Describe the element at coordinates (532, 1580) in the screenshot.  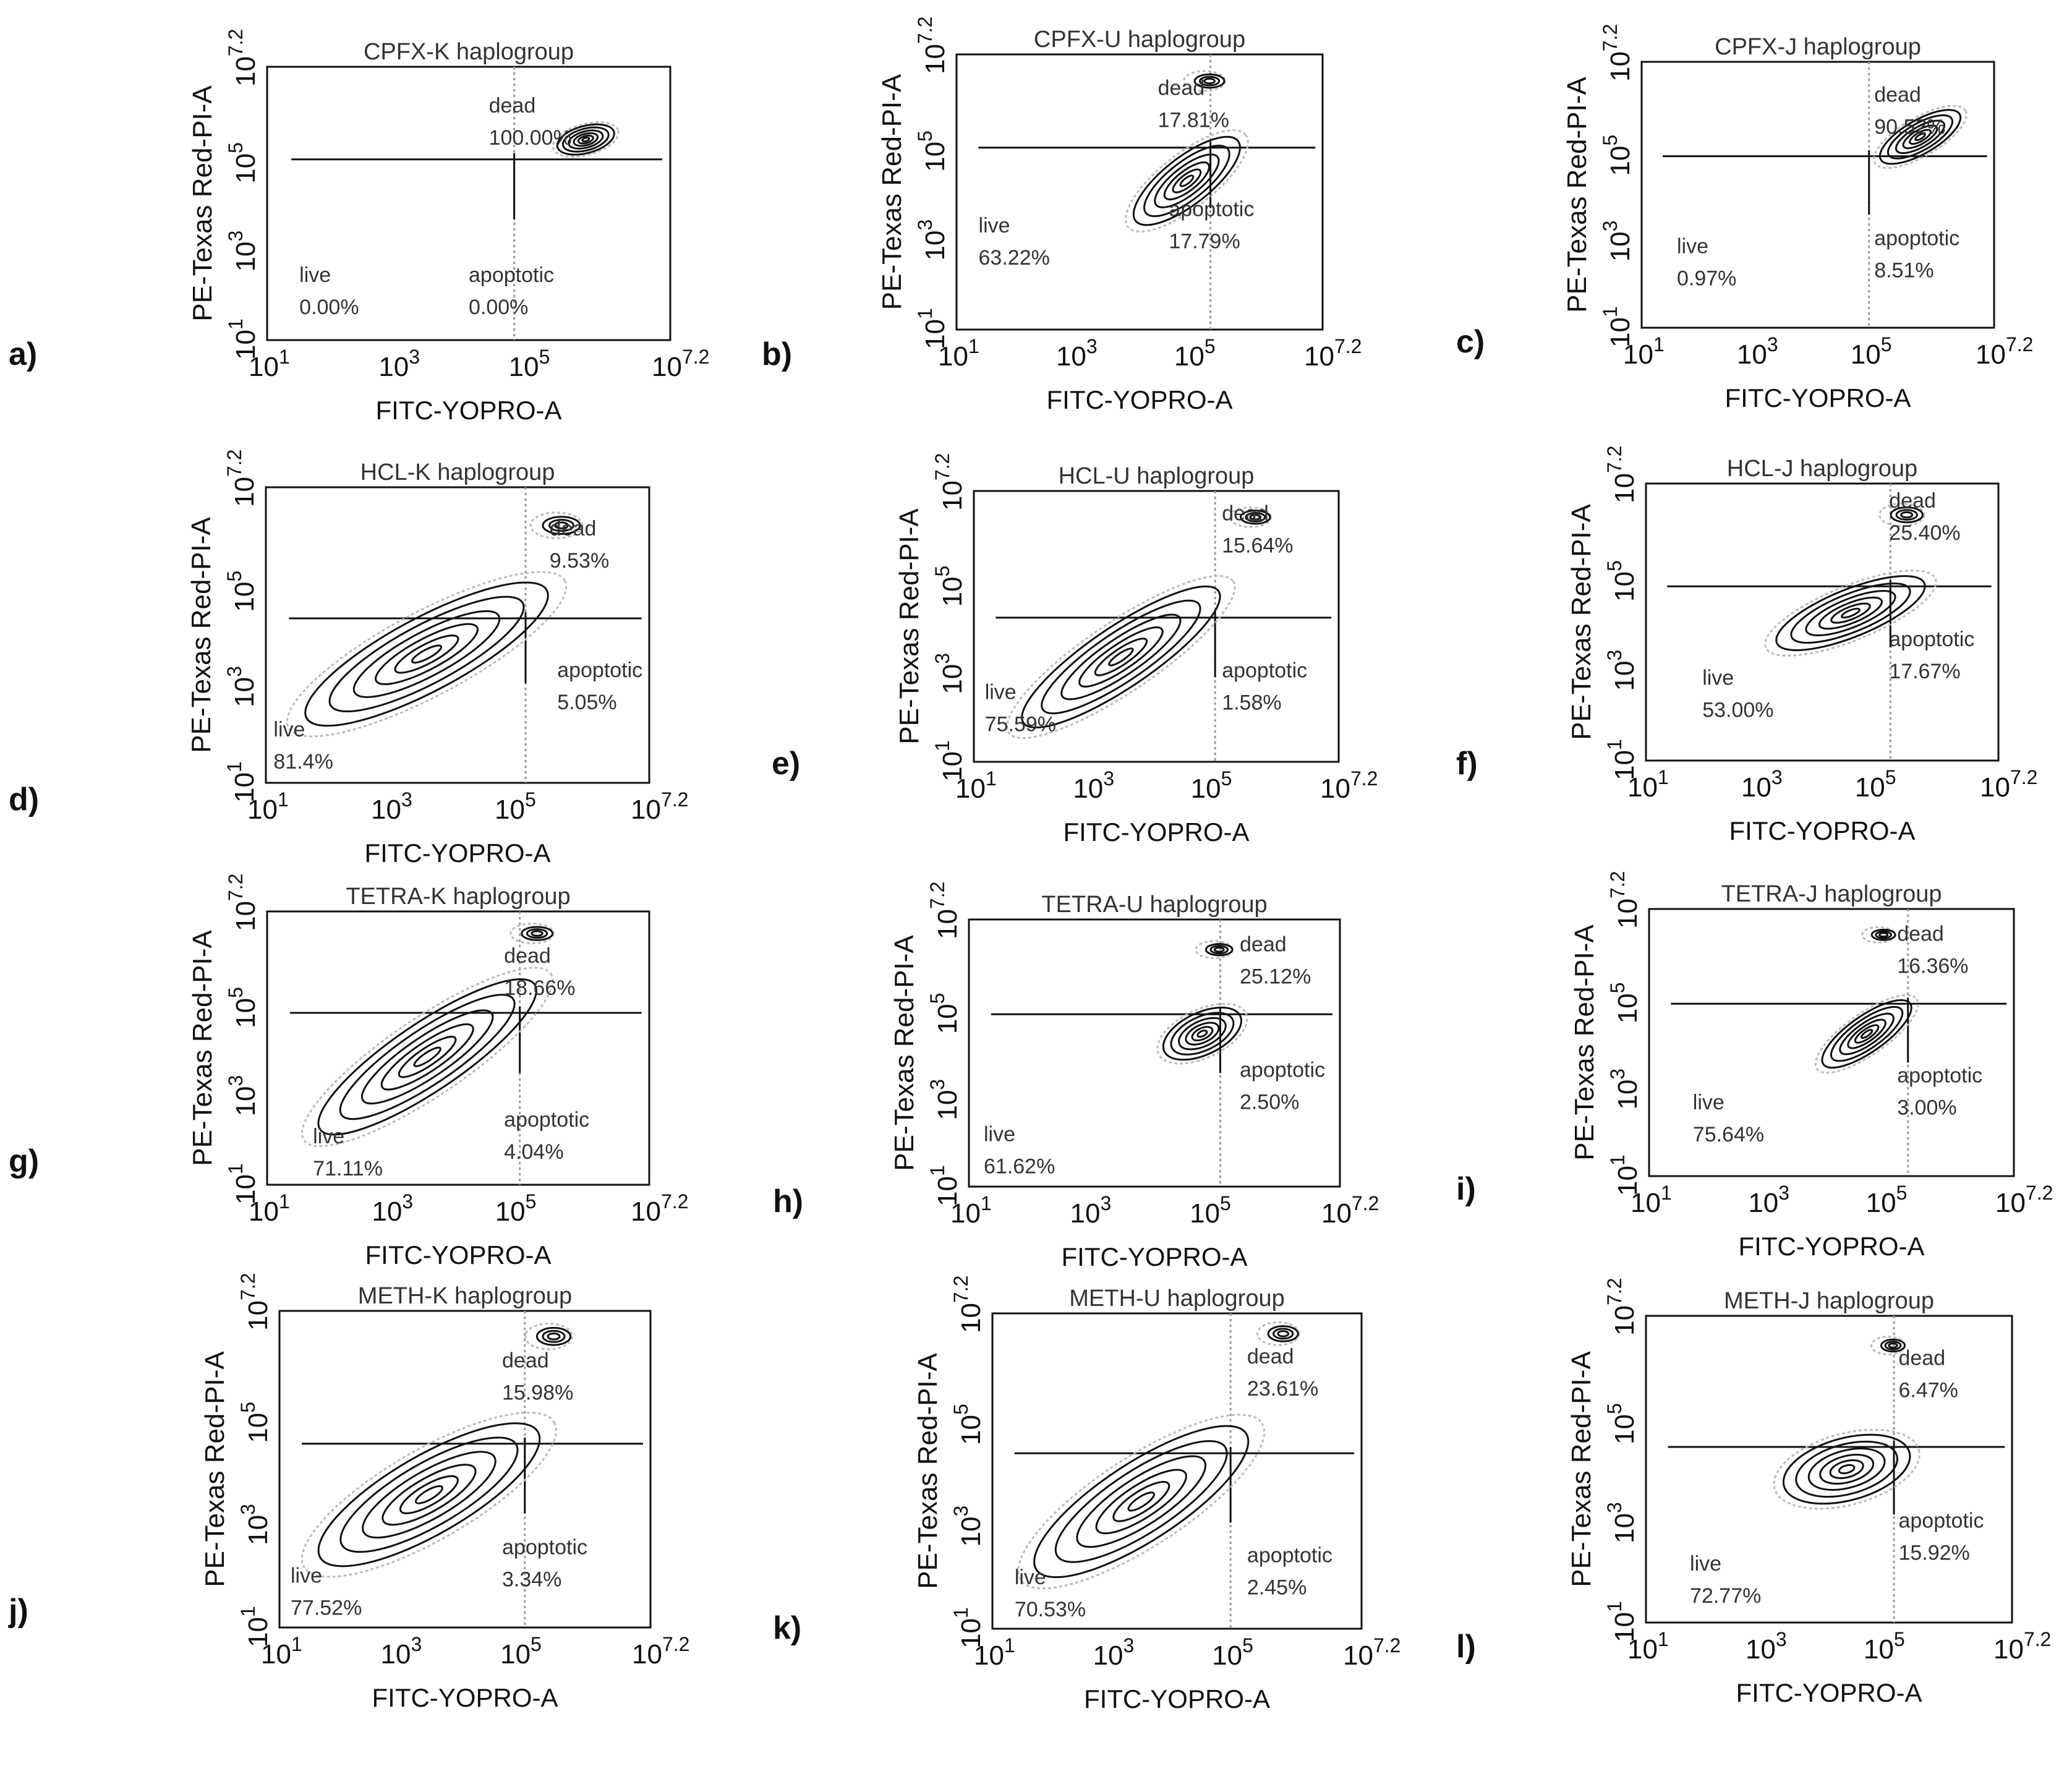
I see `quadrant-percent: 3.34%` at that location.